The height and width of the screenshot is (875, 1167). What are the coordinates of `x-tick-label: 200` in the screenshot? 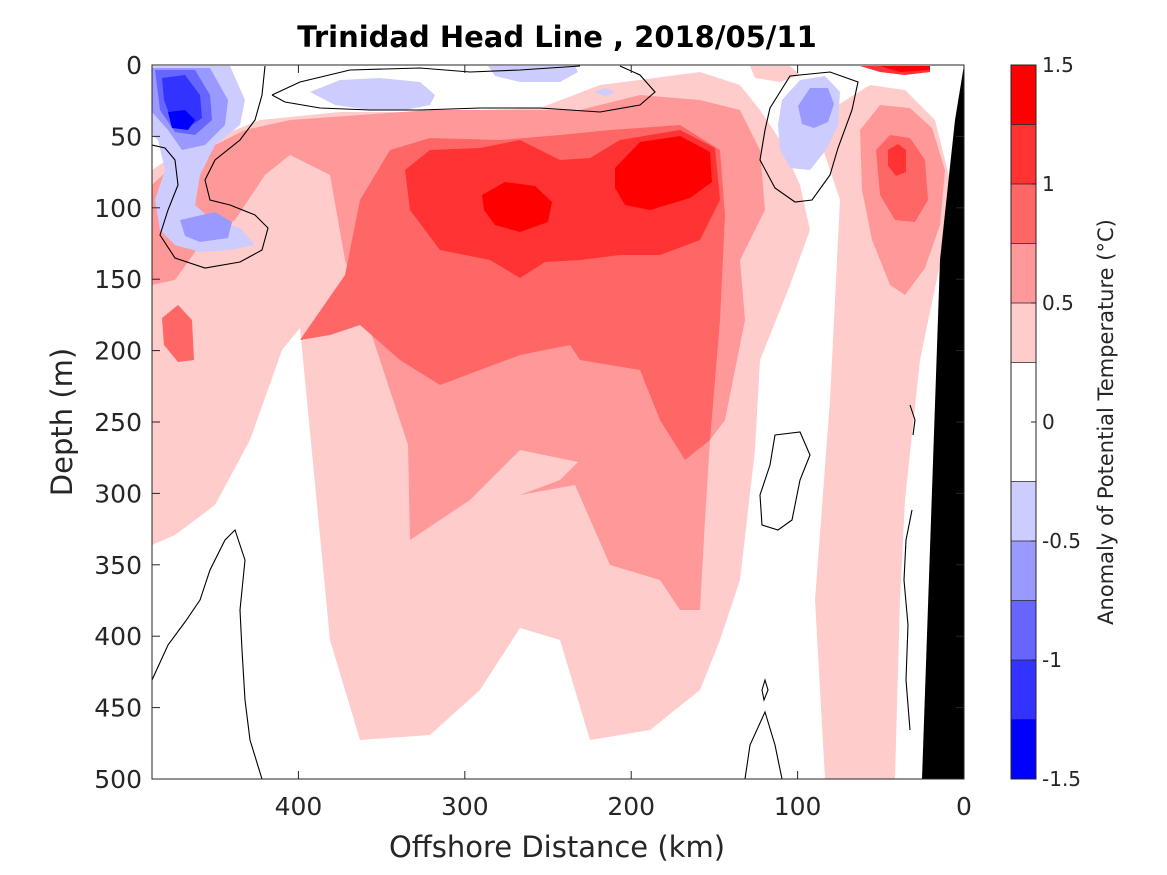 It's located at (631, 806).